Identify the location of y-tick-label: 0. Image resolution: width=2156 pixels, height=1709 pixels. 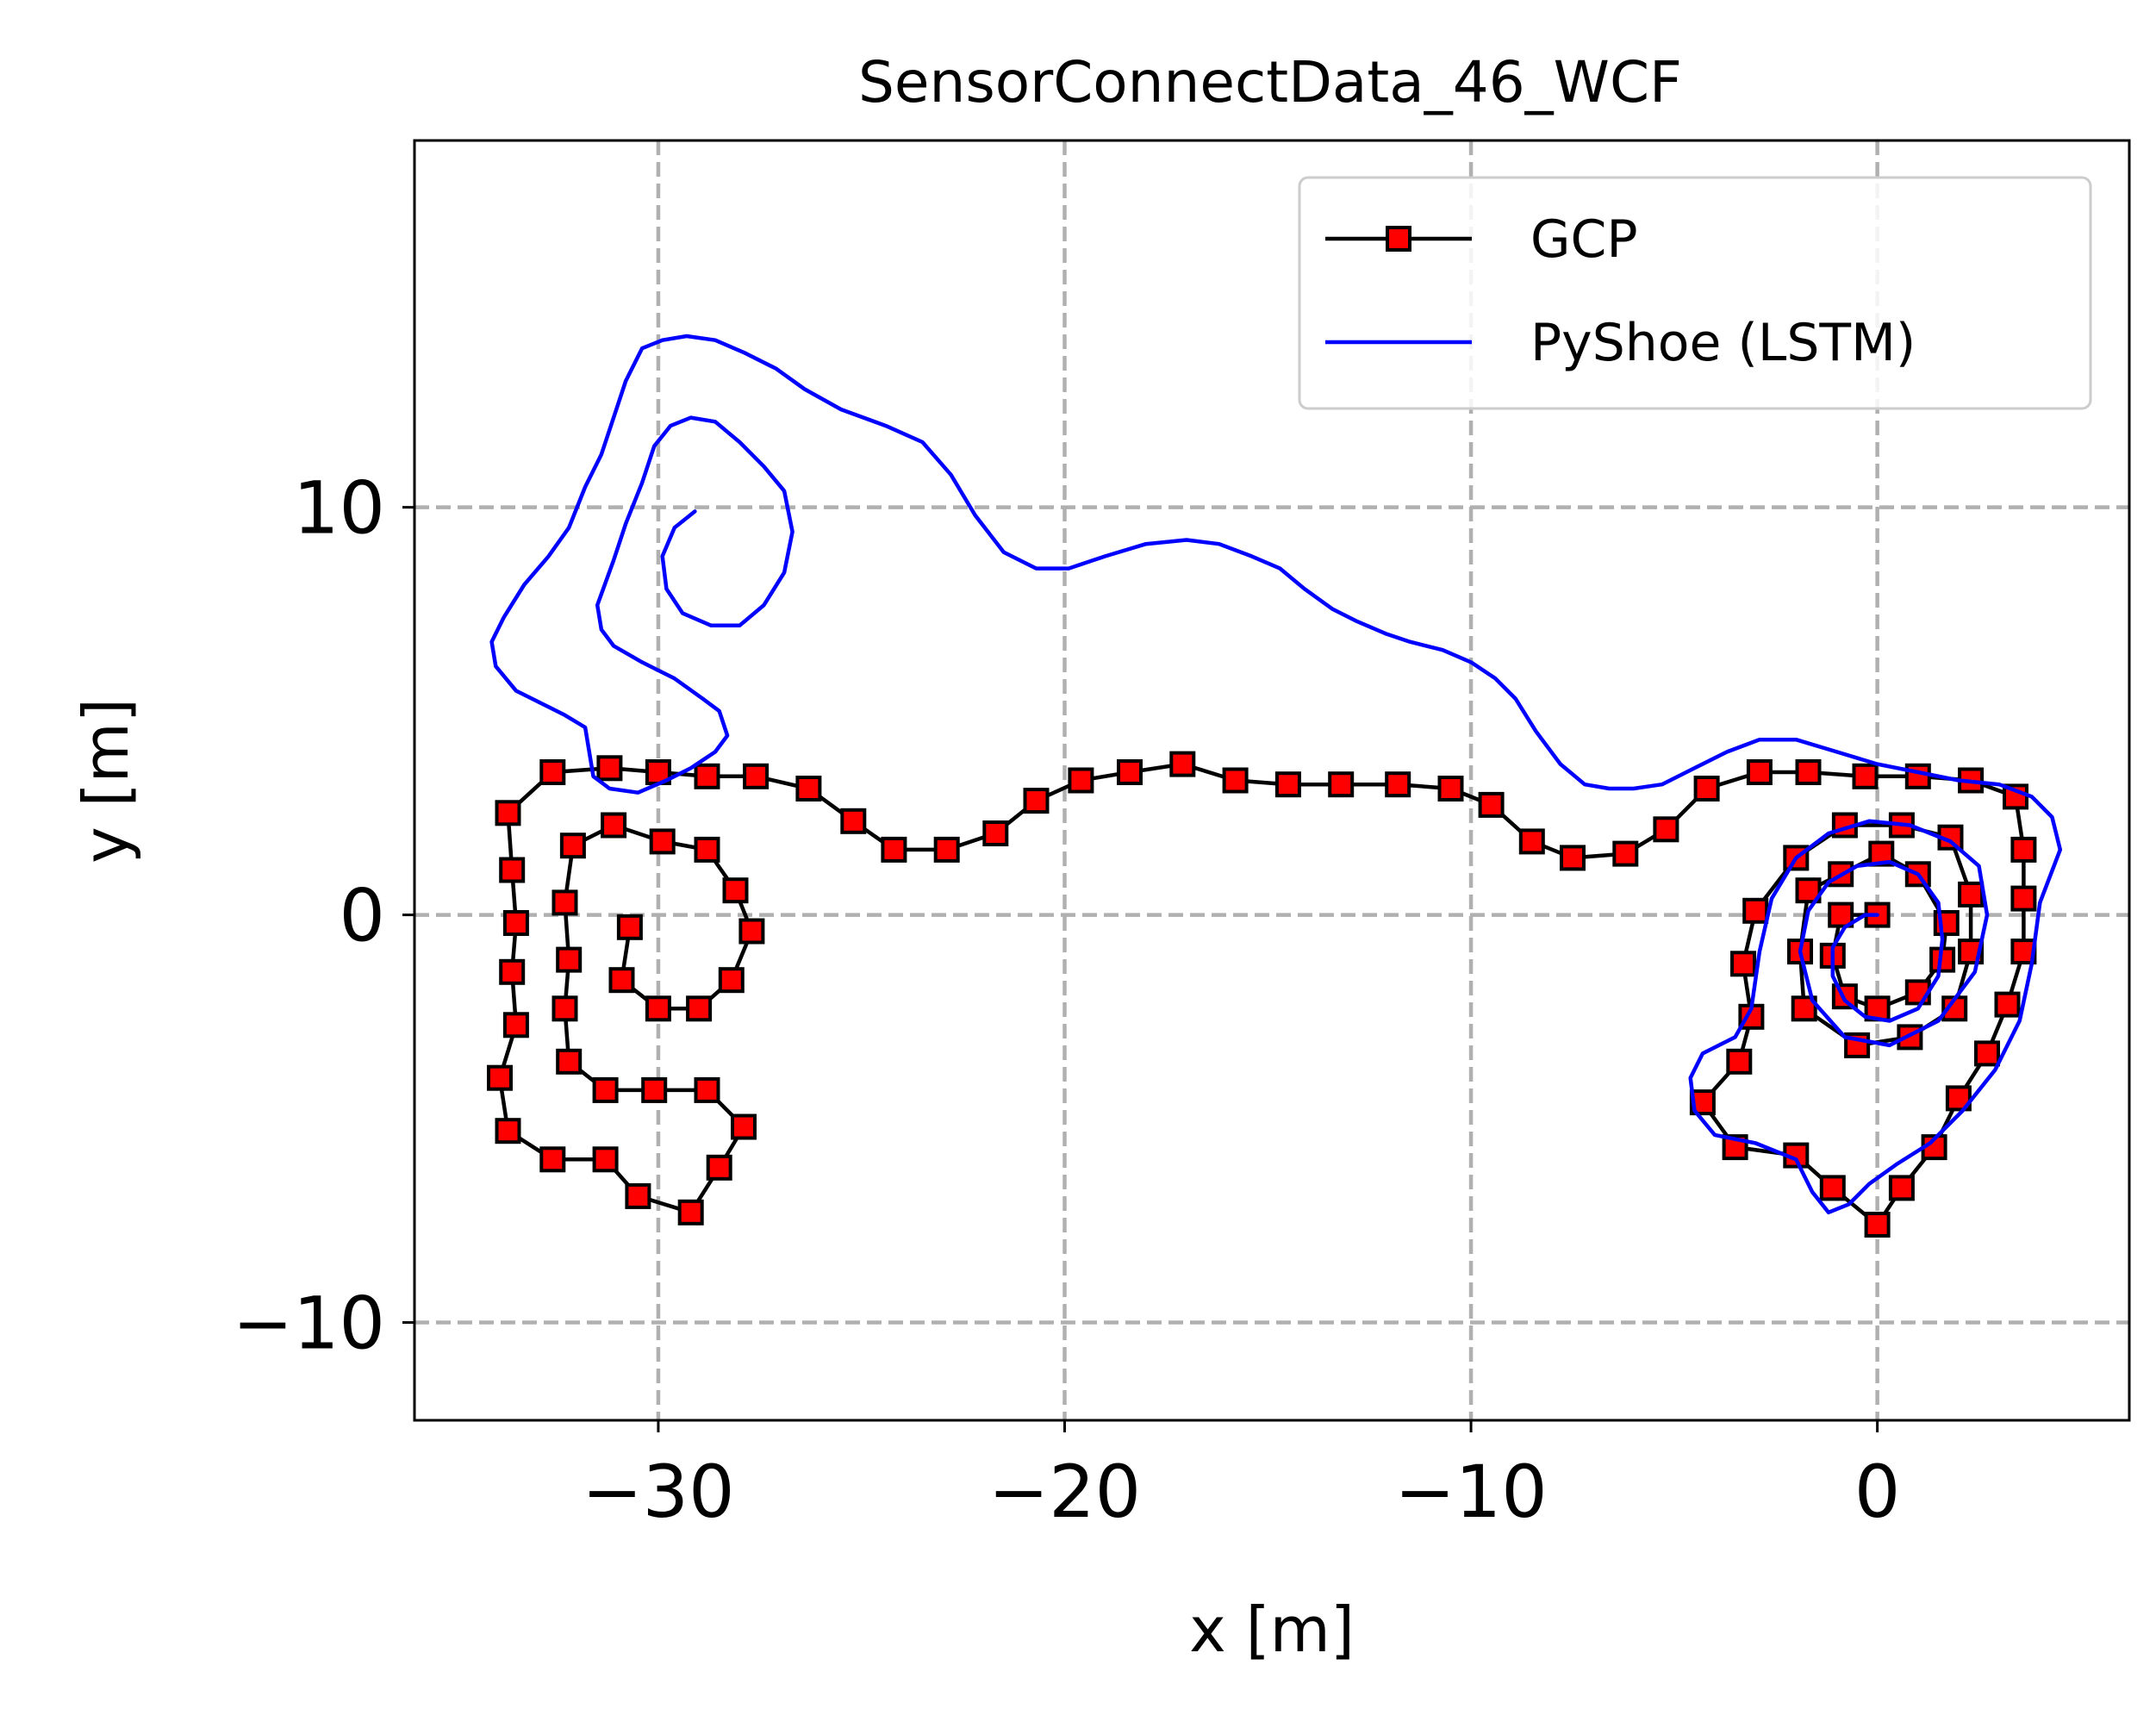
(362, 916).